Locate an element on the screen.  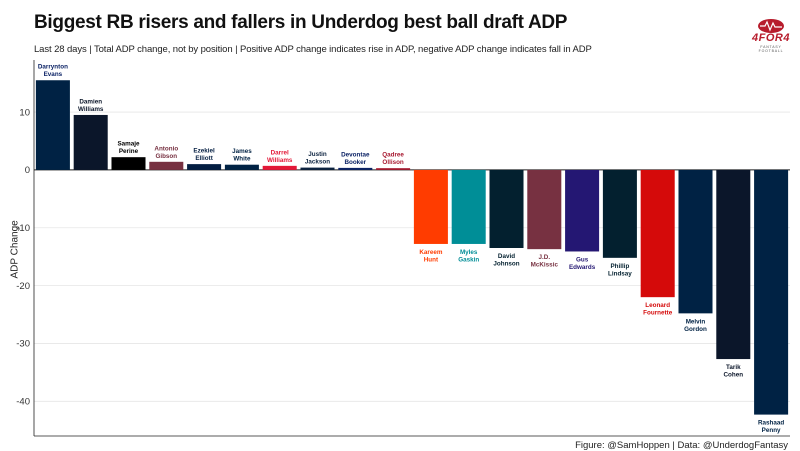
bar-label: Leonard Fournette is located at coordinates (658, 309).